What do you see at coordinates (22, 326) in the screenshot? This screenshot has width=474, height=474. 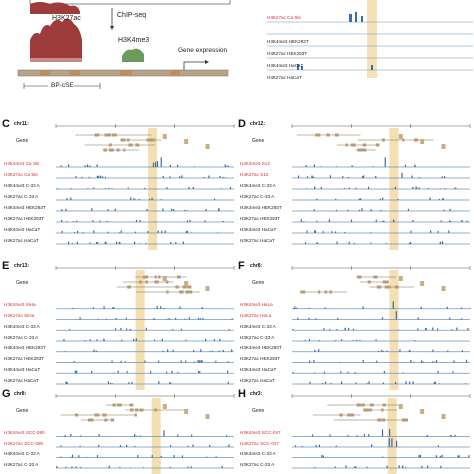 I see `track-label: H3K4me3 C-33 A` at bounding box center [22, 326].